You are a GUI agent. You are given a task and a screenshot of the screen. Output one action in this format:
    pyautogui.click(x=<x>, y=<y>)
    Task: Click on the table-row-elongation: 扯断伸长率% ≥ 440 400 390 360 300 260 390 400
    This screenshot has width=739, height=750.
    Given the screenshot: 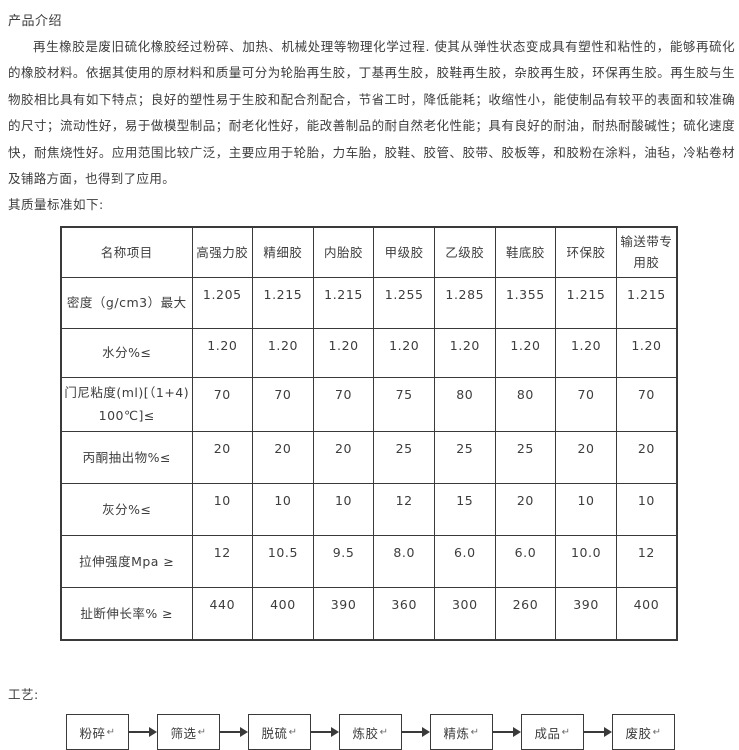 What is the action you would take?
    pyautogui.click(x=369, y=613)
    